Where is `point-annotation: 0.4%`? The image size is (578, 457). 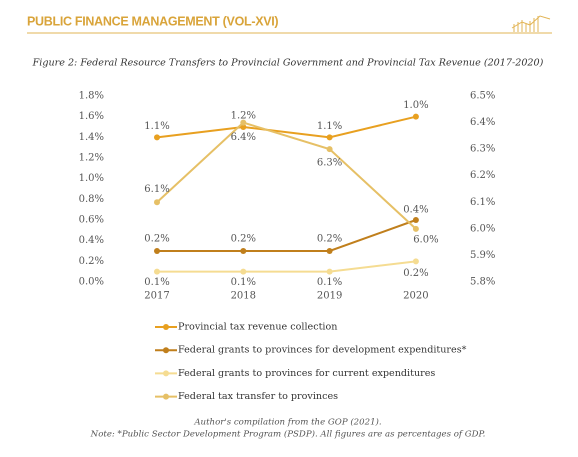 point-annotation: 0.4% is located at coordinates (415, 210).